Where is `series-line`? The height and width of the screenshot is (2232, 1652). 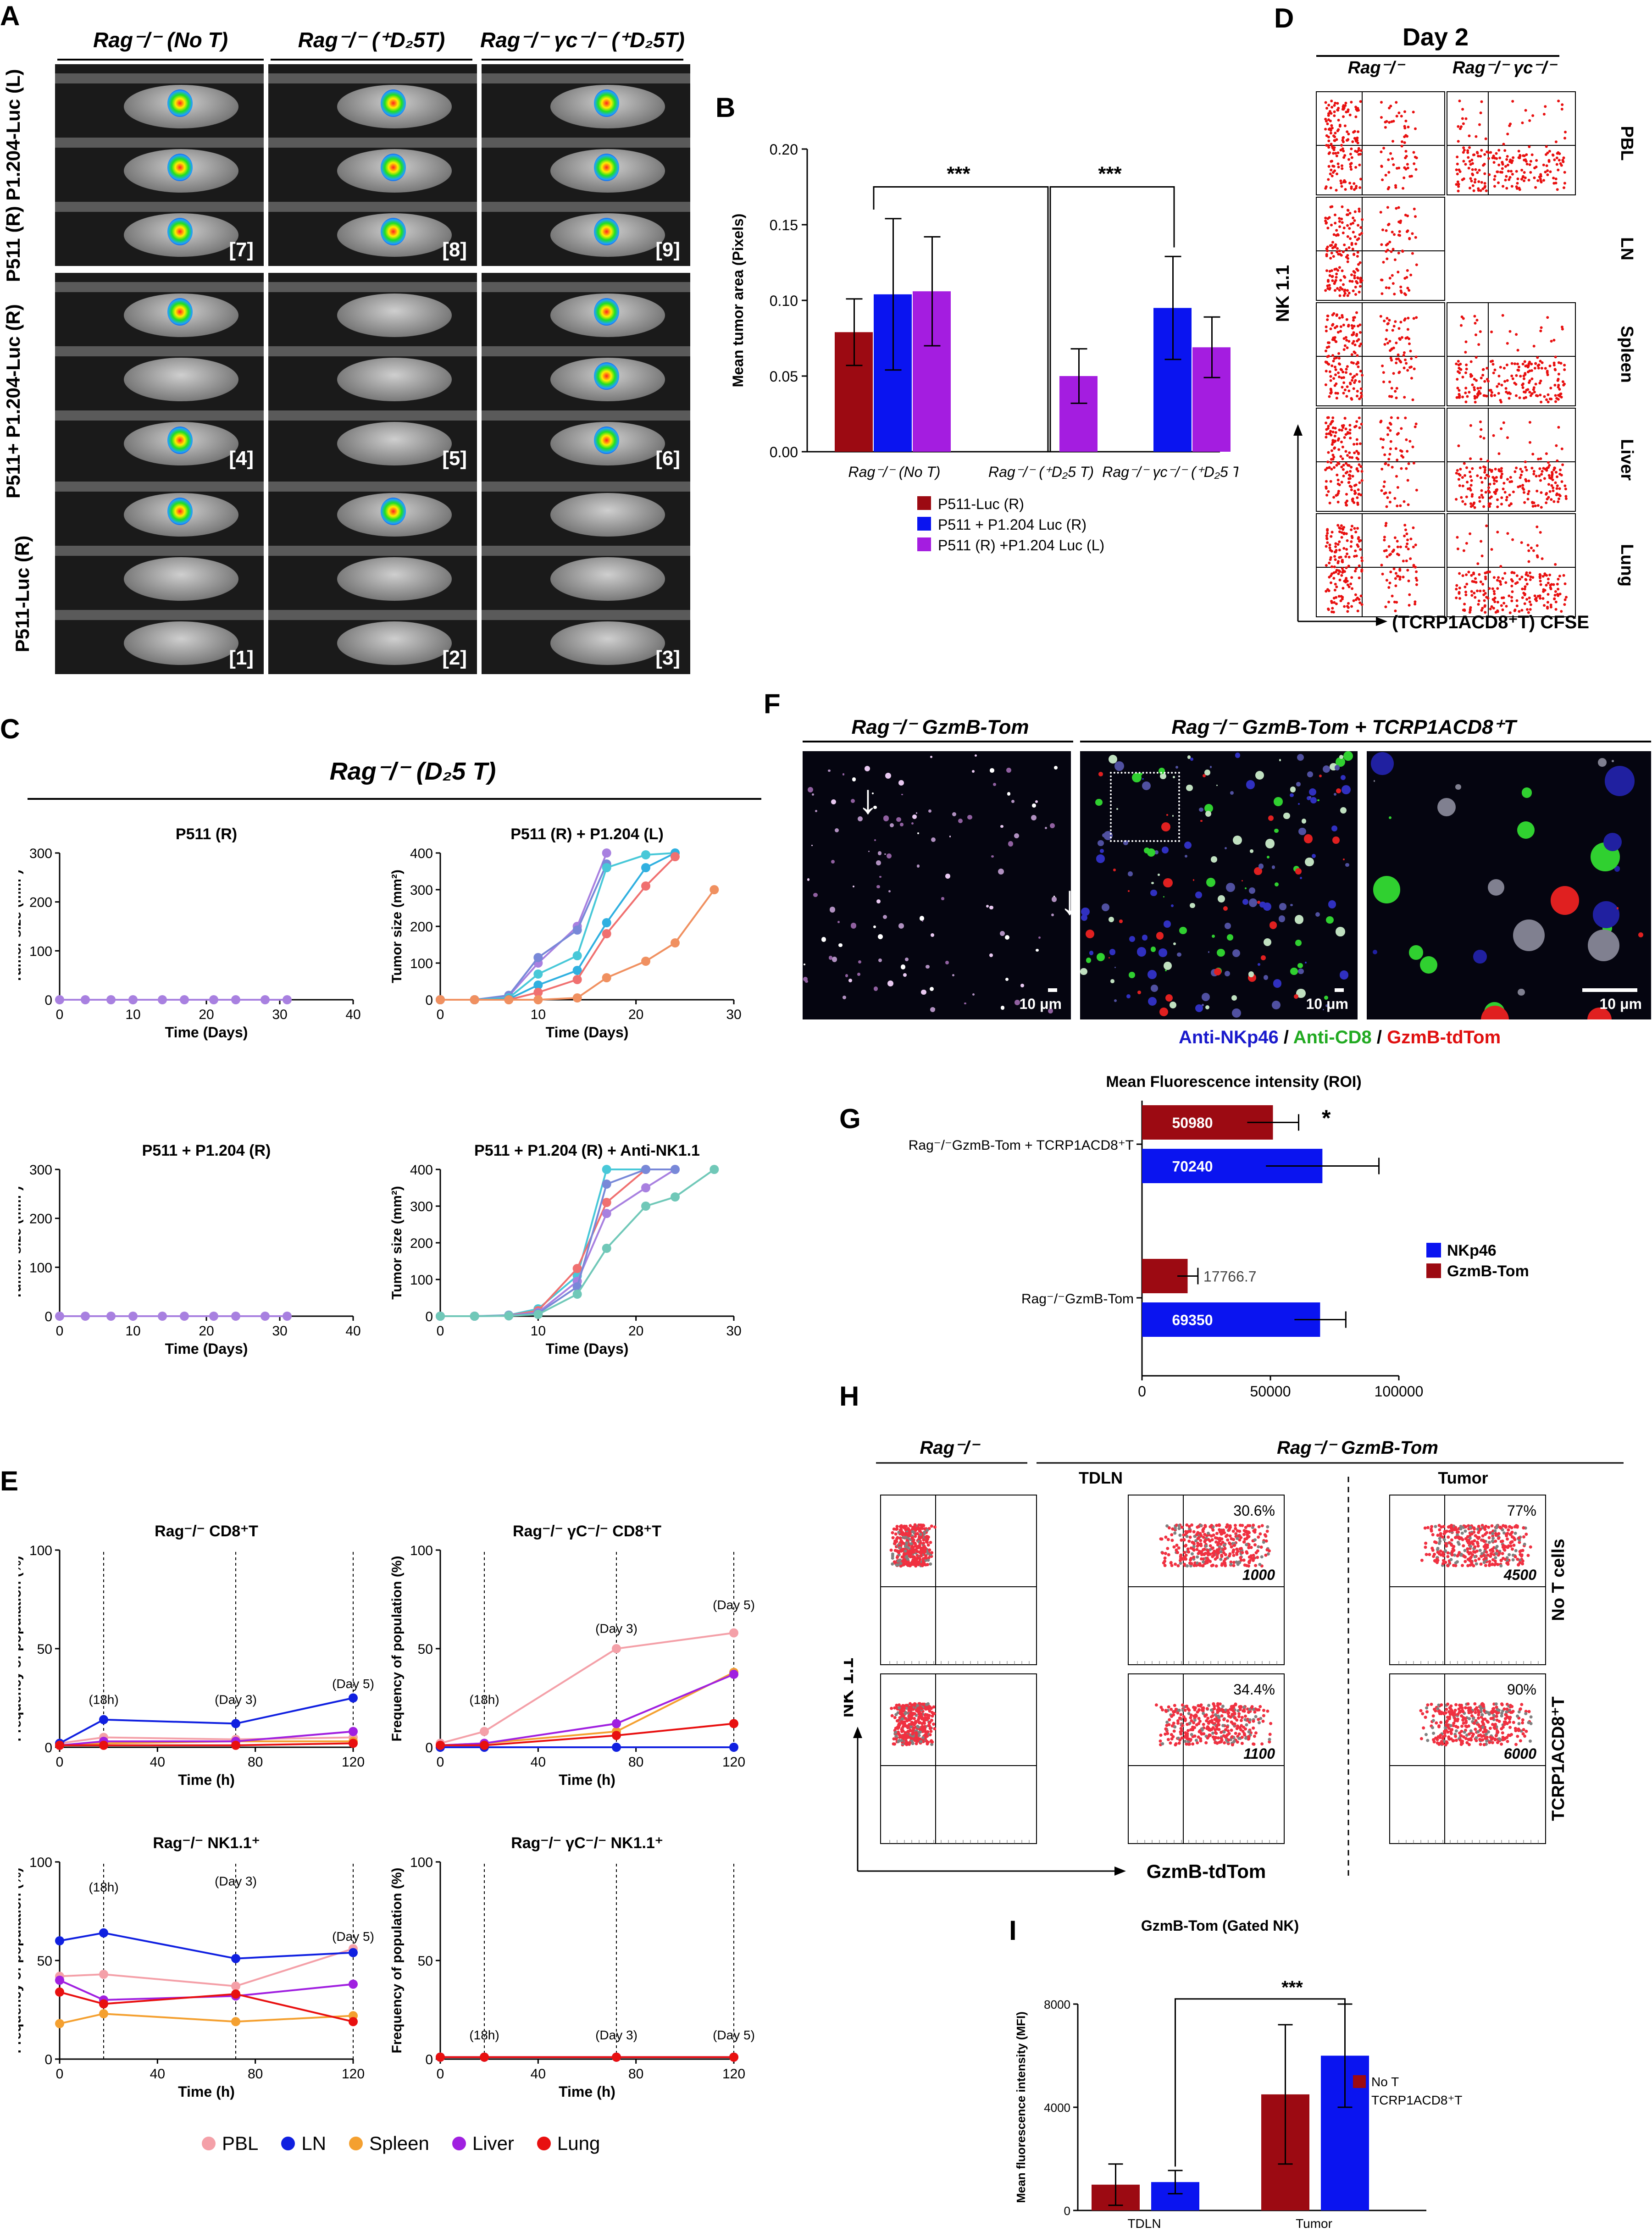 series-line is located at coordinates (206, 1743).